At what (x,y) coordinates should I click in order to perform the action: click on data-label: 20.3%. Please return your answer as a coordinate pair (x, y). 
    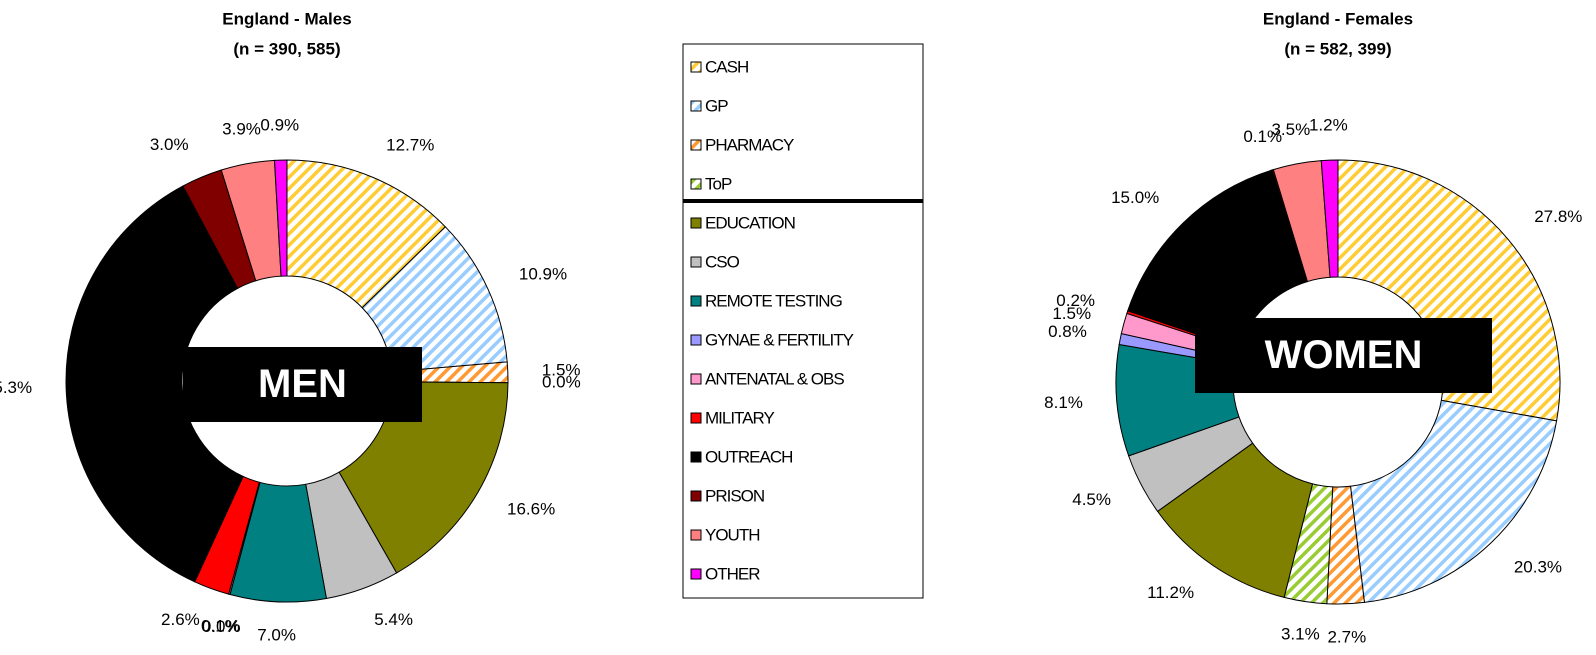
    Looking at the image, I should click on (1538, 567).